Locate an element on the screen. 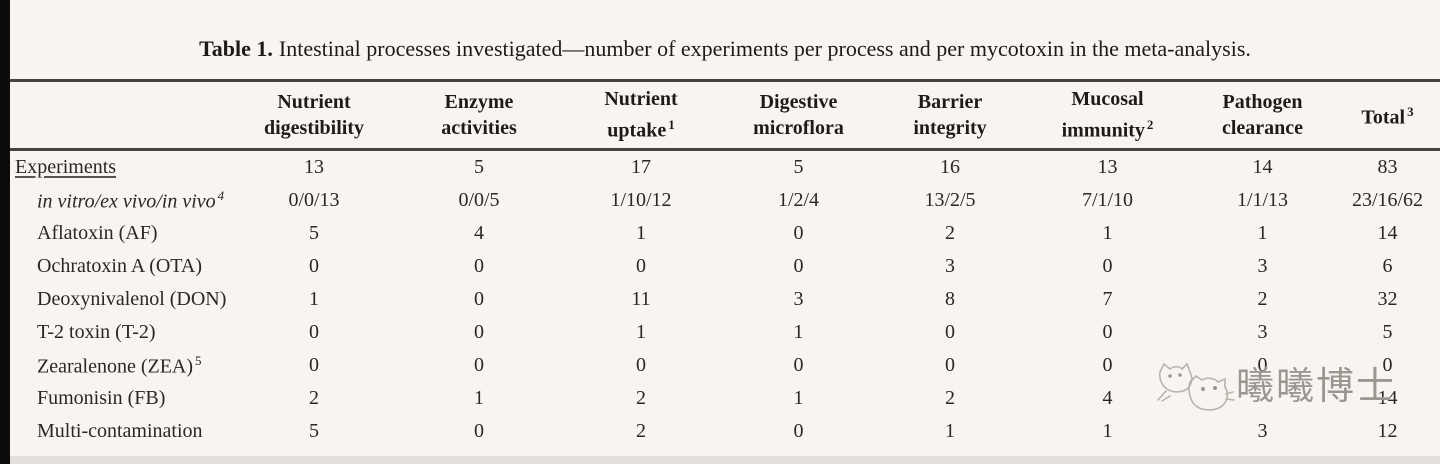 This screenshot has height=464, width=1440. row-label: Experiments is located at coordinates (66, 167).